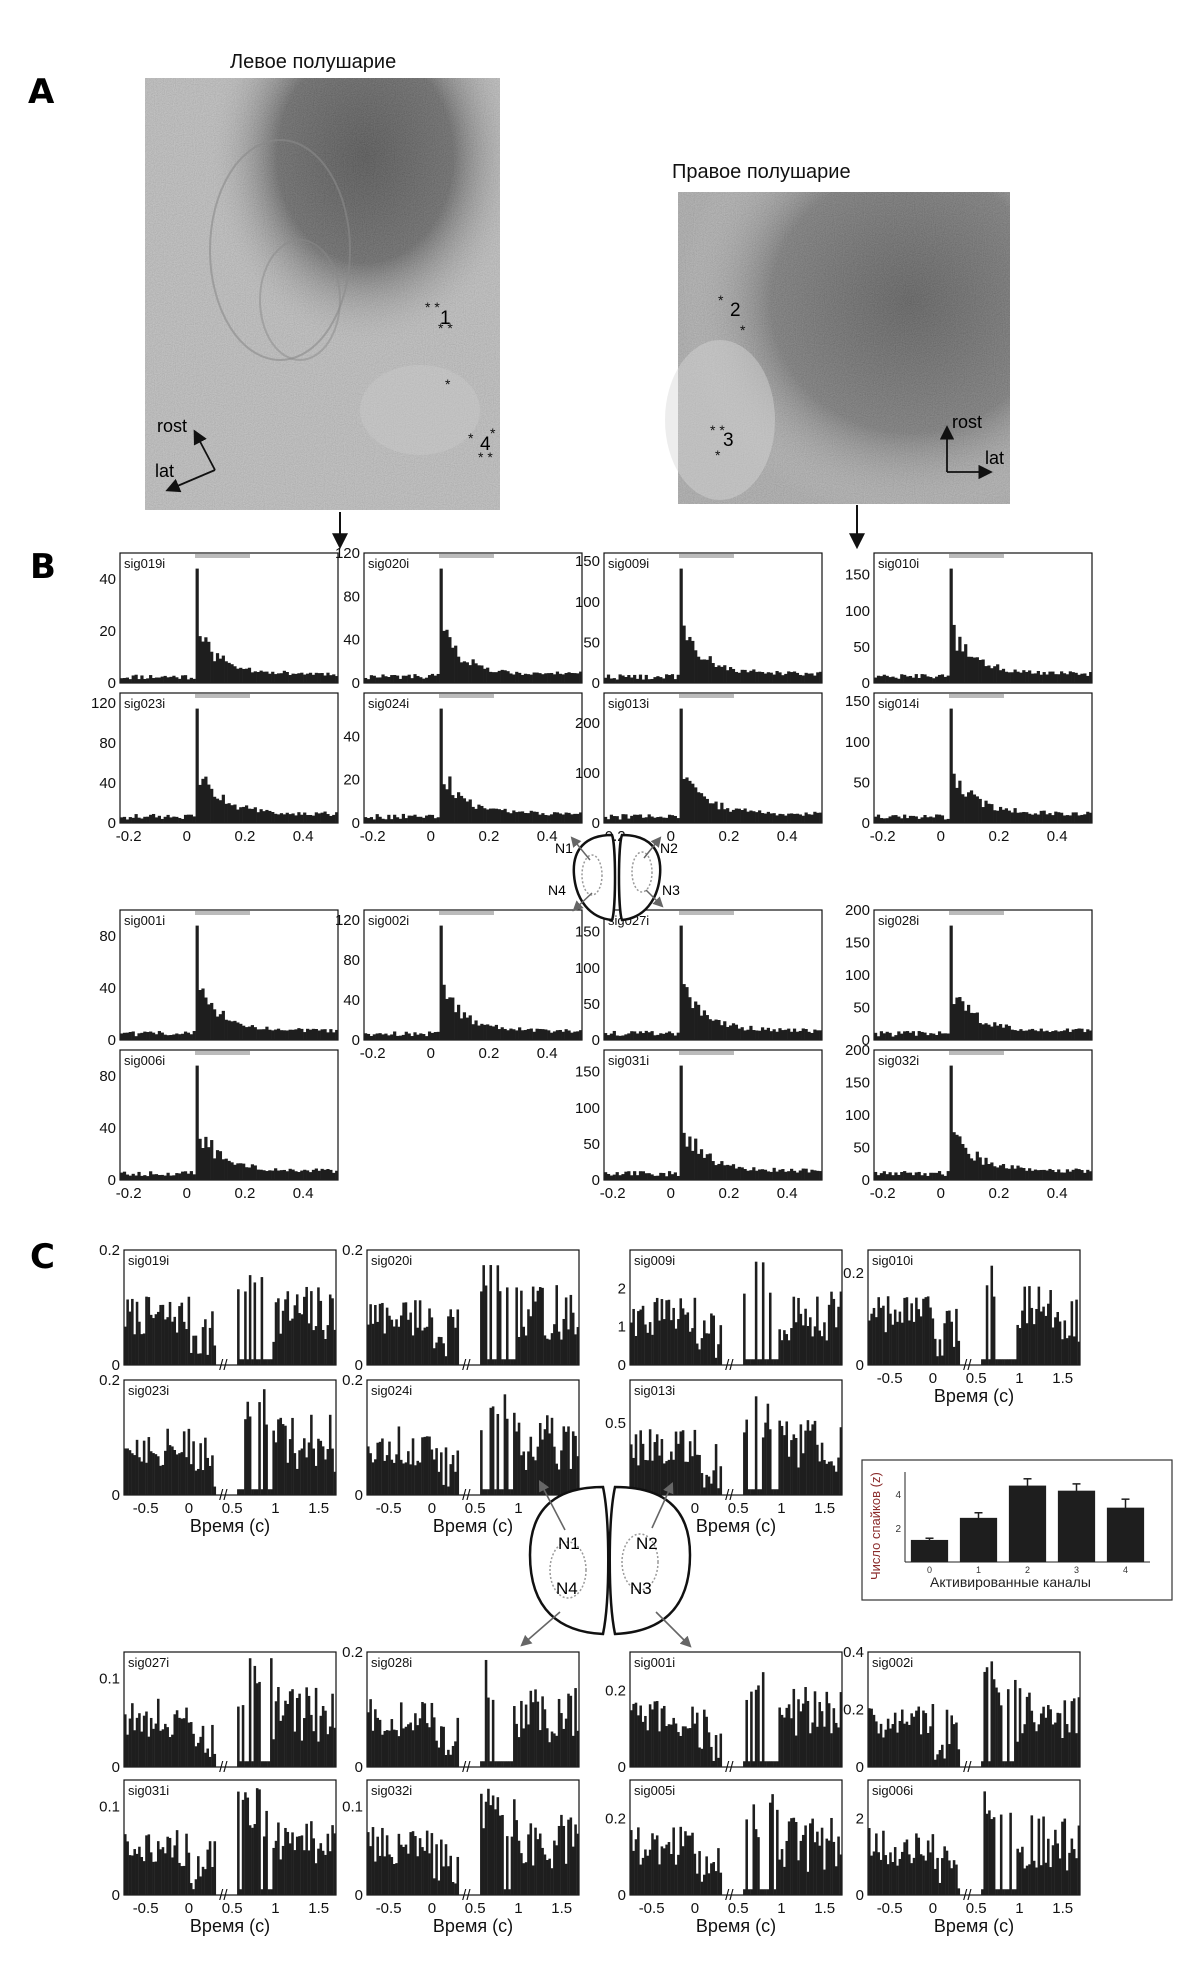 The height and width of the screenshot is (1976, 1197). Describe the element at coordinates (622, 1767) in the screenshot. I see `c-ytick-sig001i-0: 0` at that location.